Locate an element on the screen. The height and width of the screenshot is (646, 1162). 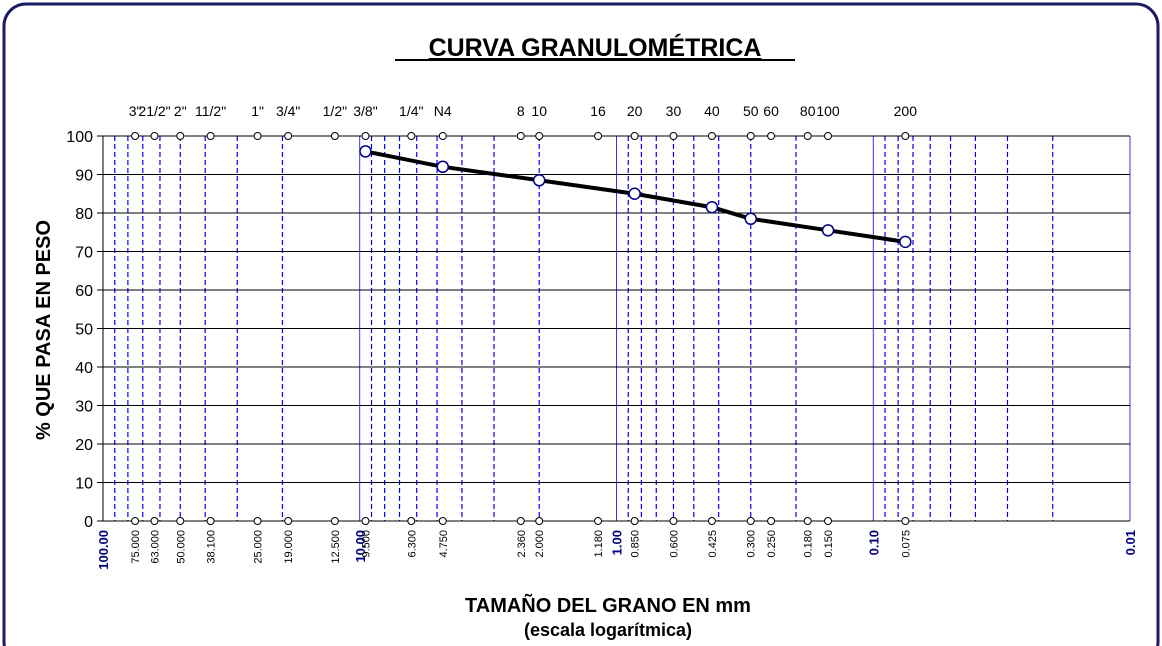
y-axis-label: % QUE PASA EN PESO is located at coordinates (44, 330).